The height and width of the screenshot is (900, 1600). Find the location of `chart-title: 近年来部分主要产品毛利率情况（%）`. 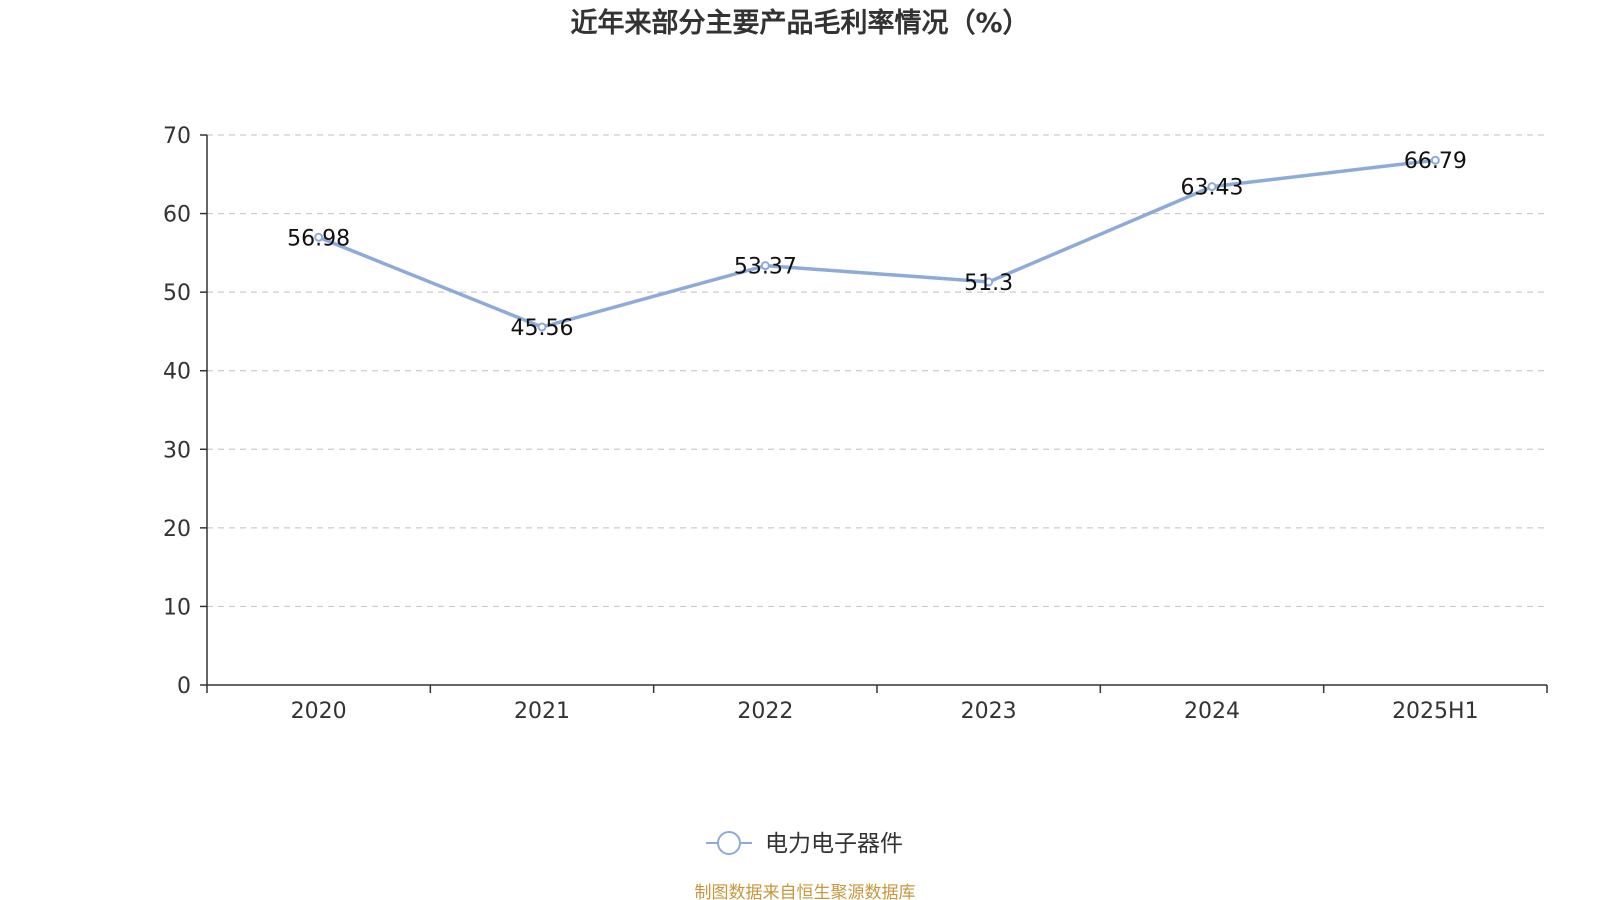

chart-title: 近年来部分主要产品毛利率情况（%） is located at coordinates (799, 23).